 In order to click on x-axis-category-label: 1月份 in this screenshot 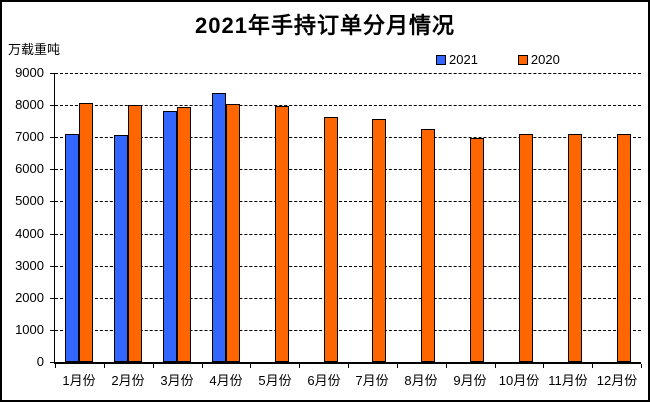, I will do `click(79, 380)`.